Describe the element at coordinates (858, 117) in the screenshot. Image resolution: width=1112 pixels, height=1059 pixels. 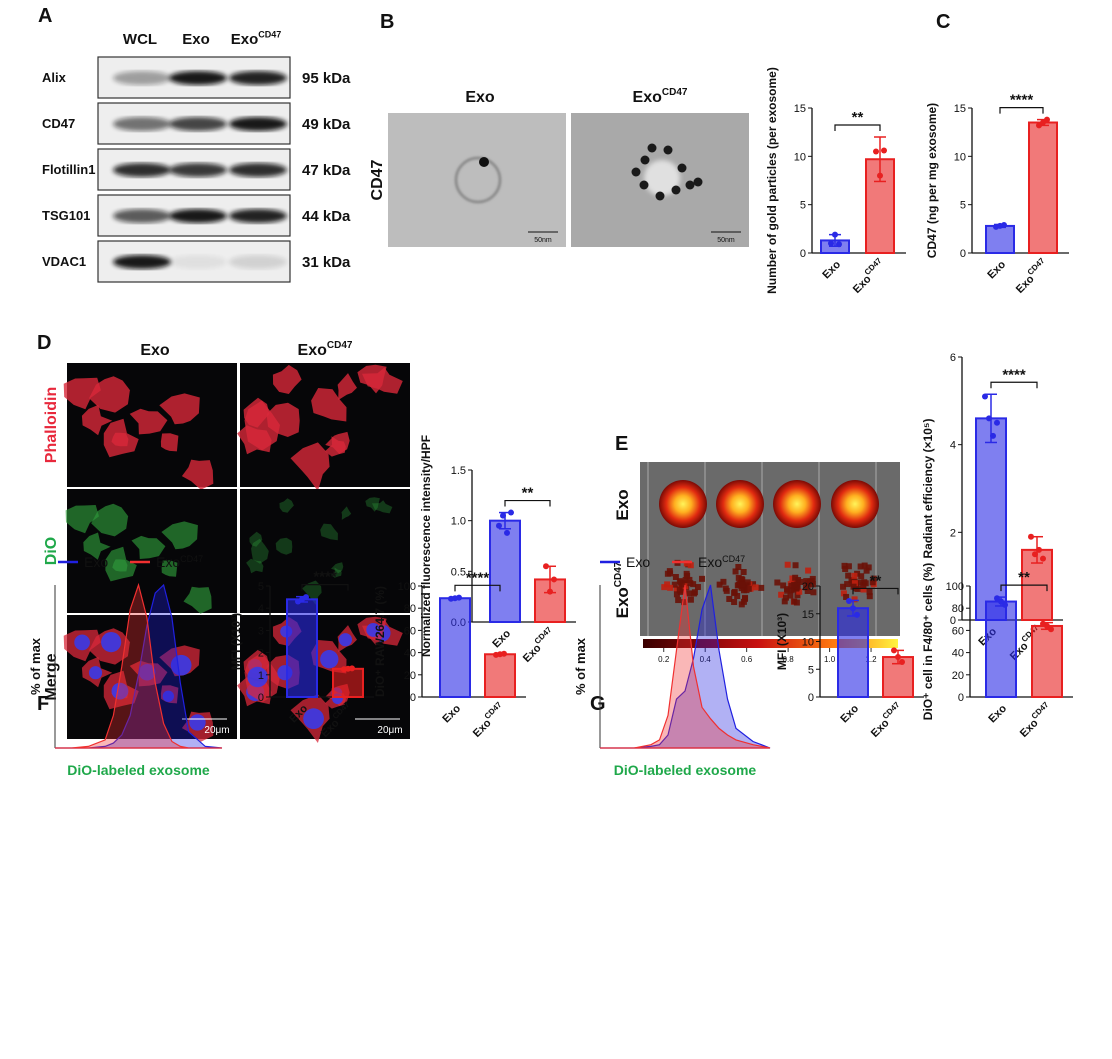
I see `significance-label: **` at that location.